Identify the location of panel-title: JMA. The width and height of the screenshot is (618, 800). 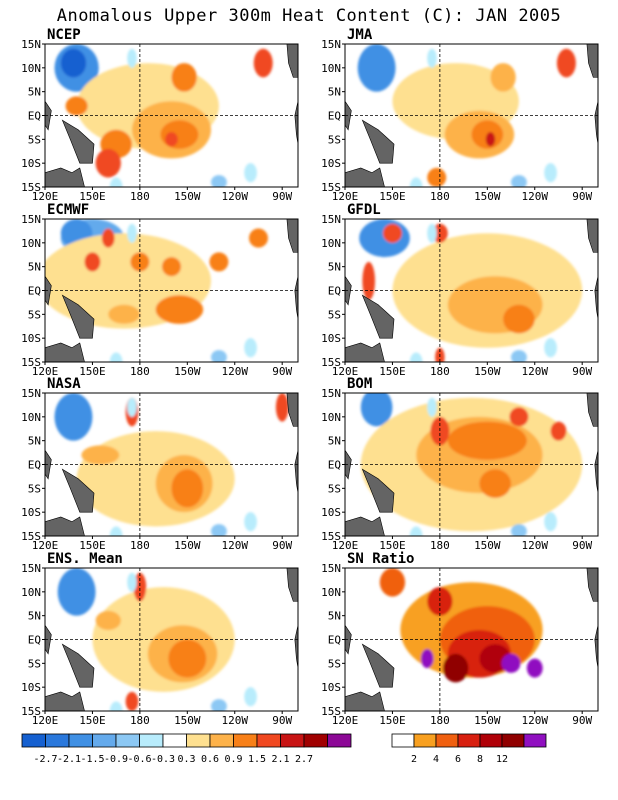
(360, 35).